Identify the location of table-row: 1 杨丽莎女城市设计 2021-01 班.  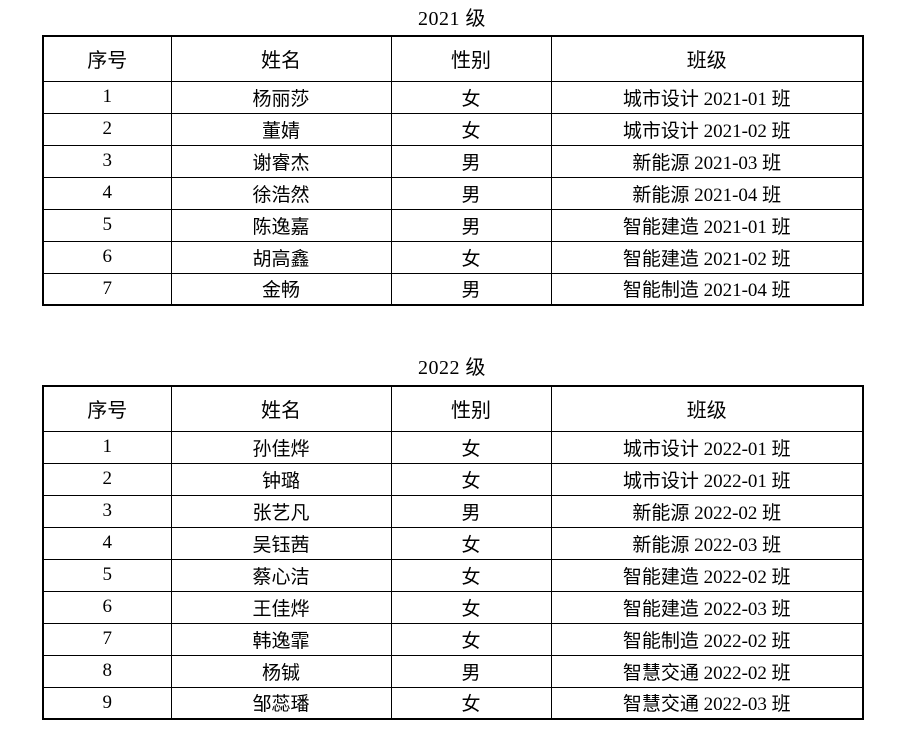
(453, 97).